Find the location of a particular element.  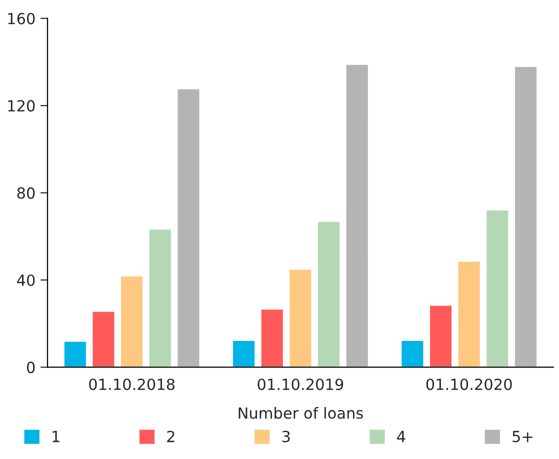

y-tick-label: 40 is located at coordinates (26, 280).